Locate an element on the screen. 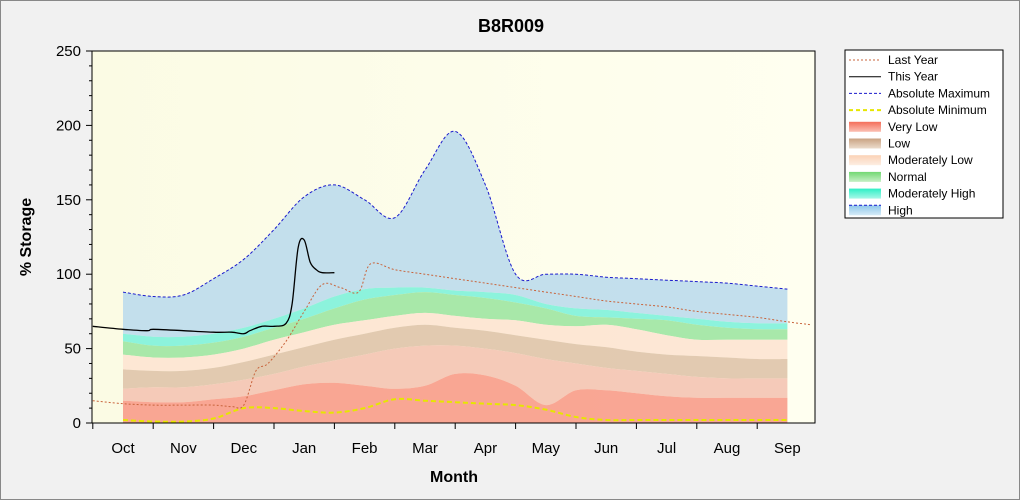  x-tick-label: May is located at coordinates (546, 448).